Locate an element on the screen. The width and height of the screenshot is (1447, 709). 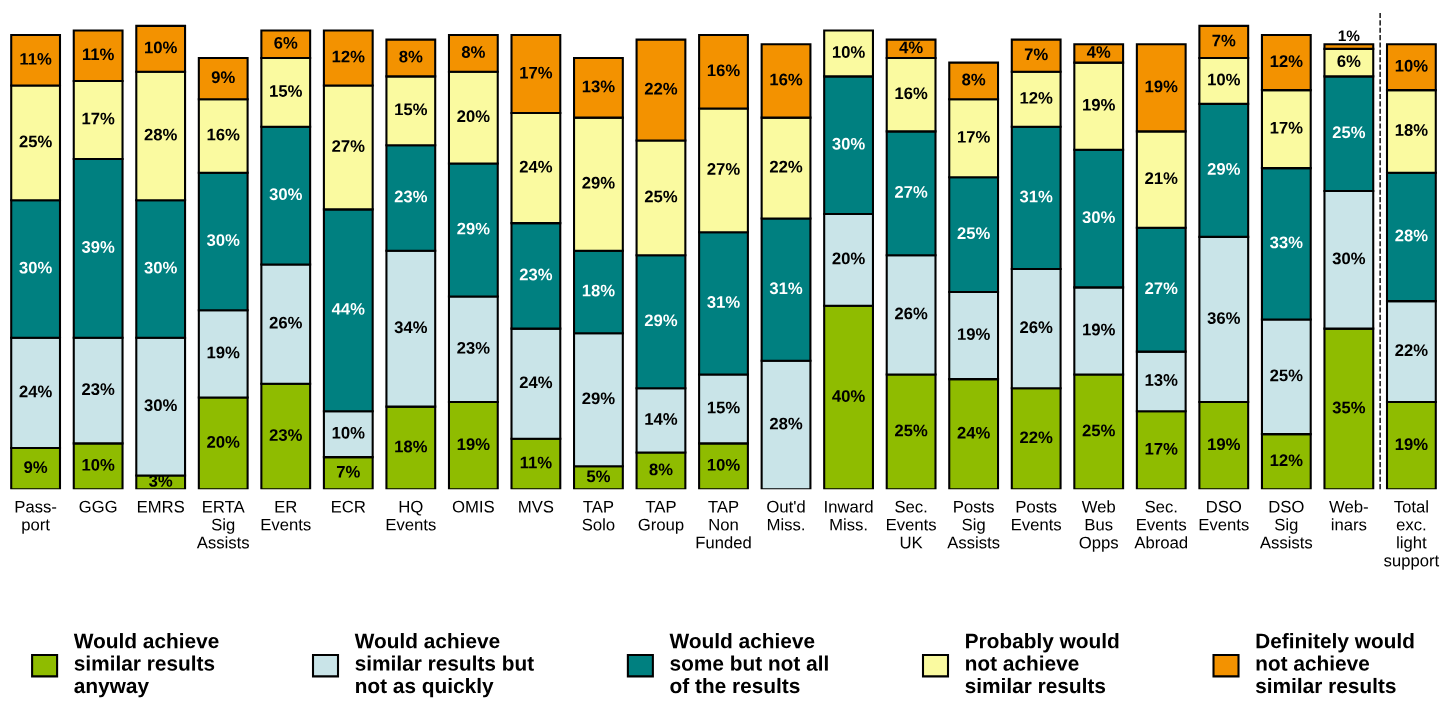
x-tick-label: Out'd Miss. is located at coordinates (786, 515).